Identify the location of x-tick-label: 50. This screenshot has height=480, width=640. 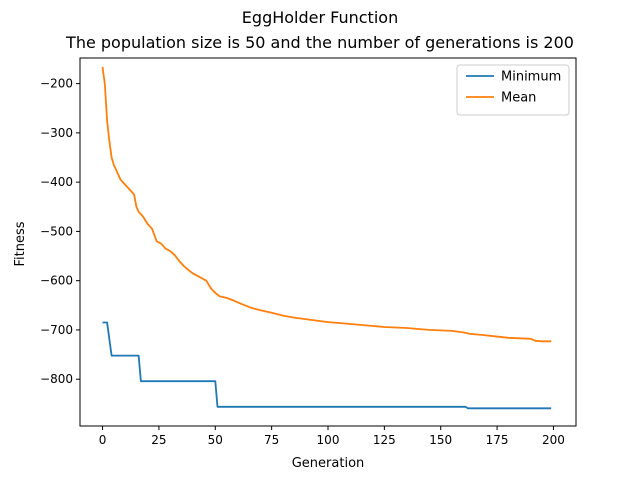
(215, 440).